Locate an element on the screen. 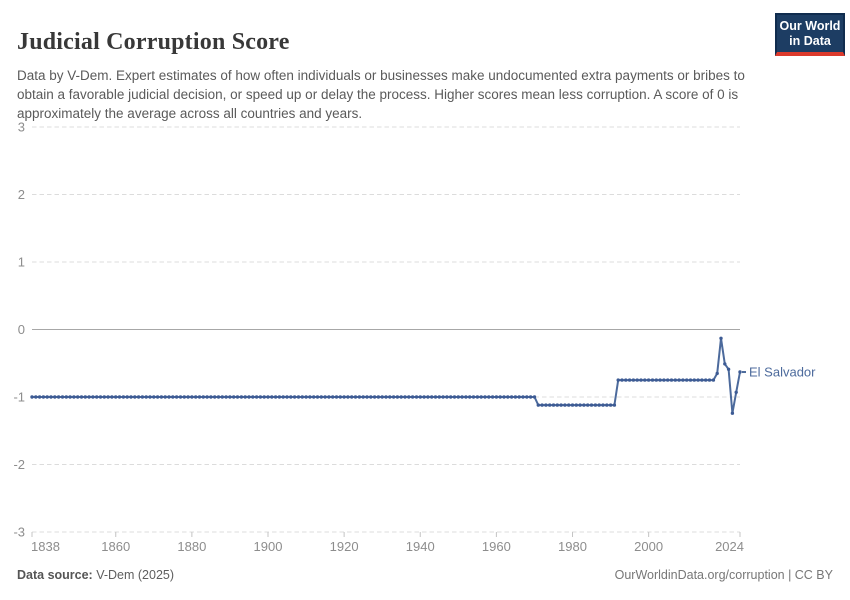 The height and width of the screenshot is (600, 850). footer-credit-link: OurWorldinData.org/corruption | CC BY is located at coordinates (723, 575).